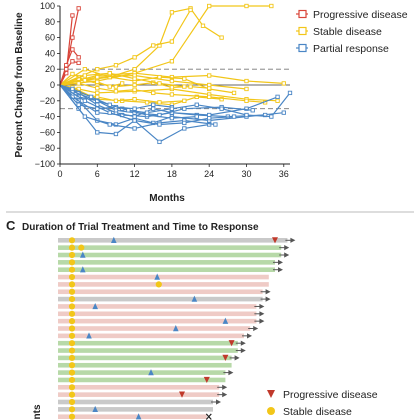 The image size is (420, 420). Describe the element at coordinates (246, 174) in the screenshot. I see `x-tick-label: 30` at that location.